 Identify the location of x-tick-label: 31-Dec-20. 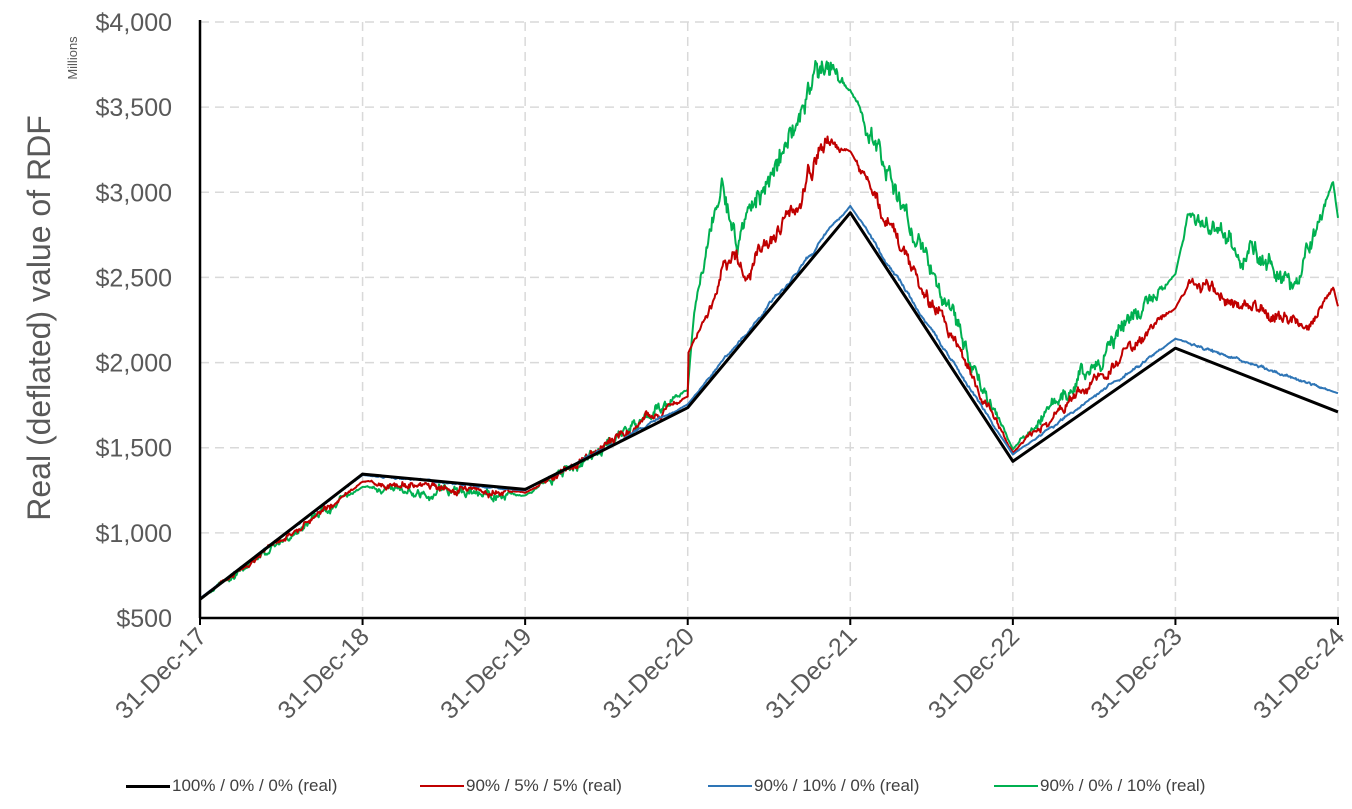
(649, 673).